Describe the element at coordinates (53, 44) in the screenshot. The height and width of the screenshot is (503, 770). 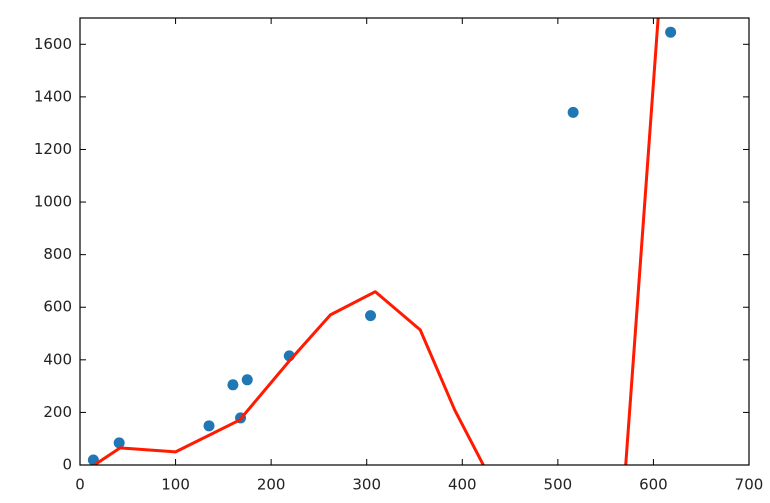
I see `y-tick-label: 1600` at that location.